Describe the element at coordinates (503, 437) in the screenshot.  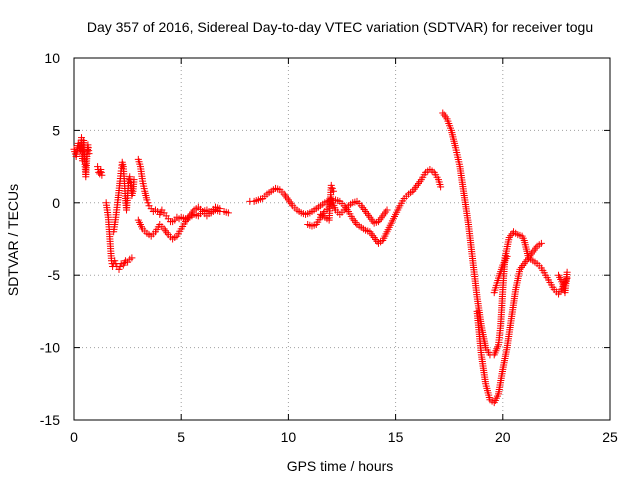
I see `x-tick-label: 20` at that location.